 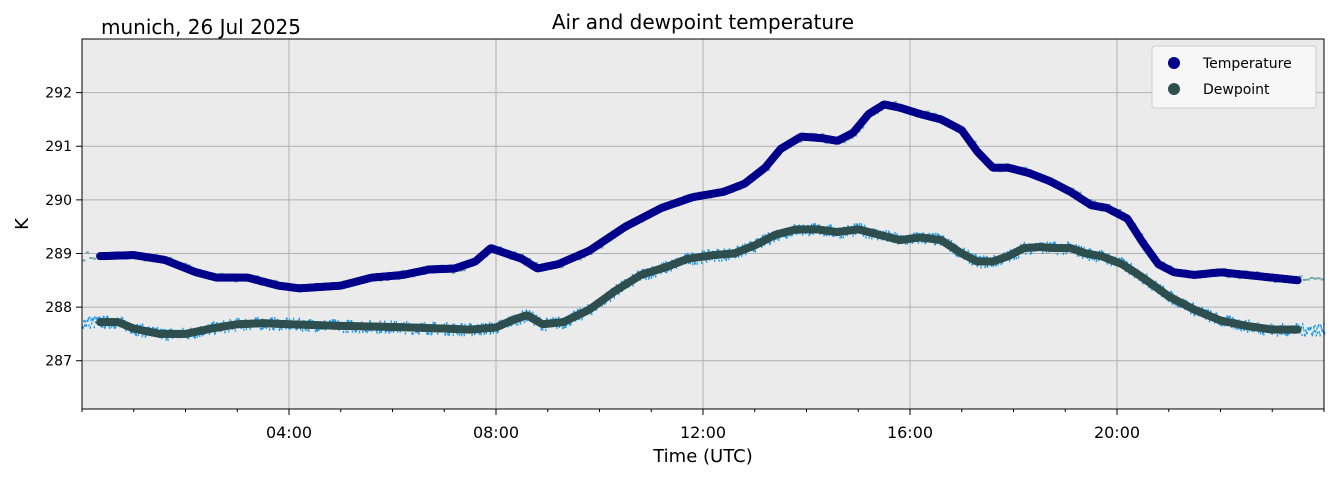 What do you see at coordinates (58, 362) in the screenshot?
I see `y-tick-label: 287` at bounding box center [58, 362].